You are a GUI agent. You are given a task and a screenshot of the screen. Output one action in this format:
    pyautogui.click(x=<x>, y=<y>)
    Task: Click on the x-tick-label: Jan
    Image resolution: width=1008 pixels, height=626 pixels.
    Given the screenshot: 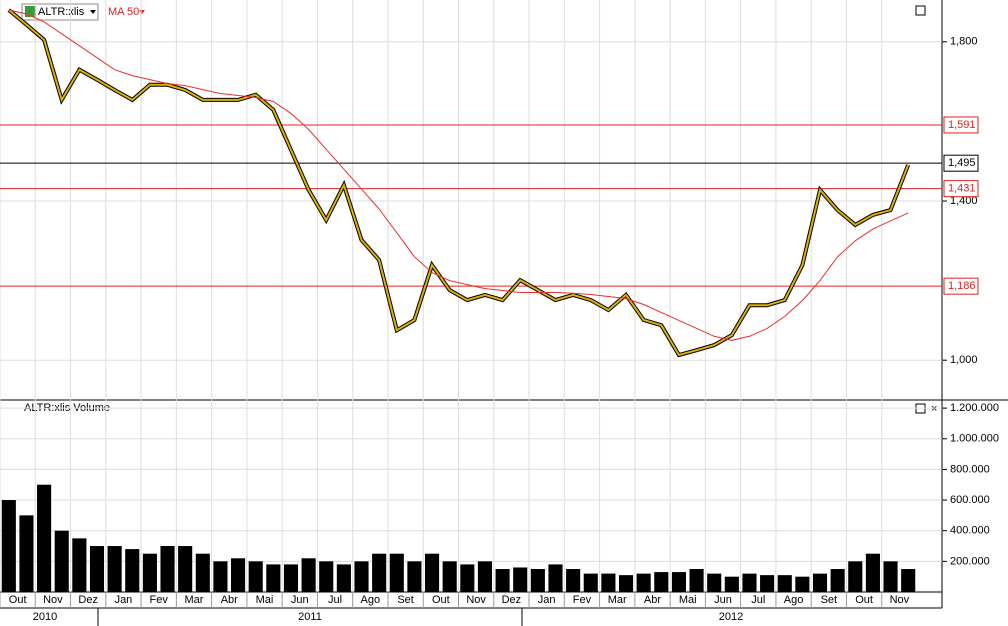 What is the action you would take?
    pyautogui.click(x=547, y=600)
    